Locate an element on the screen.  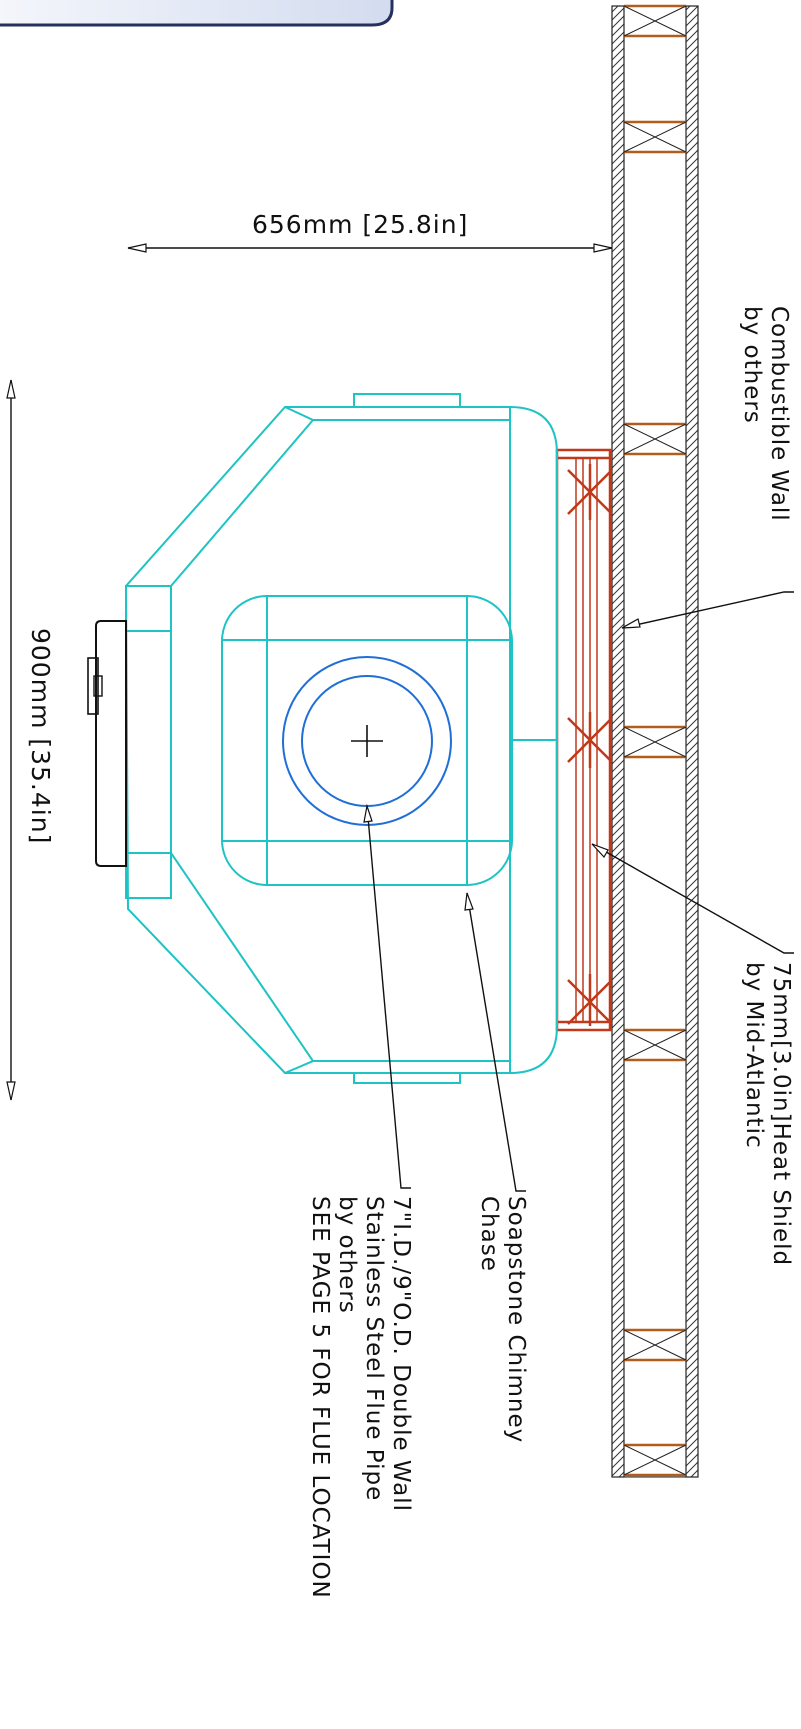
flue-pipe-label: Stainless Steel Flue Pipe is located at coordinates (374, 1348).